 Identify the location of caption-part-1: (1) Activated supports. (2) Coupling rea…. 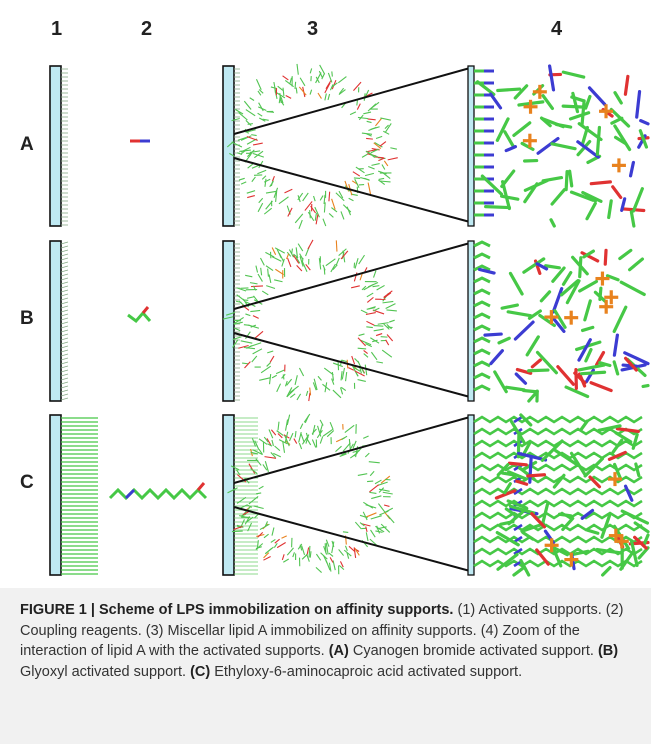
(322, 630).